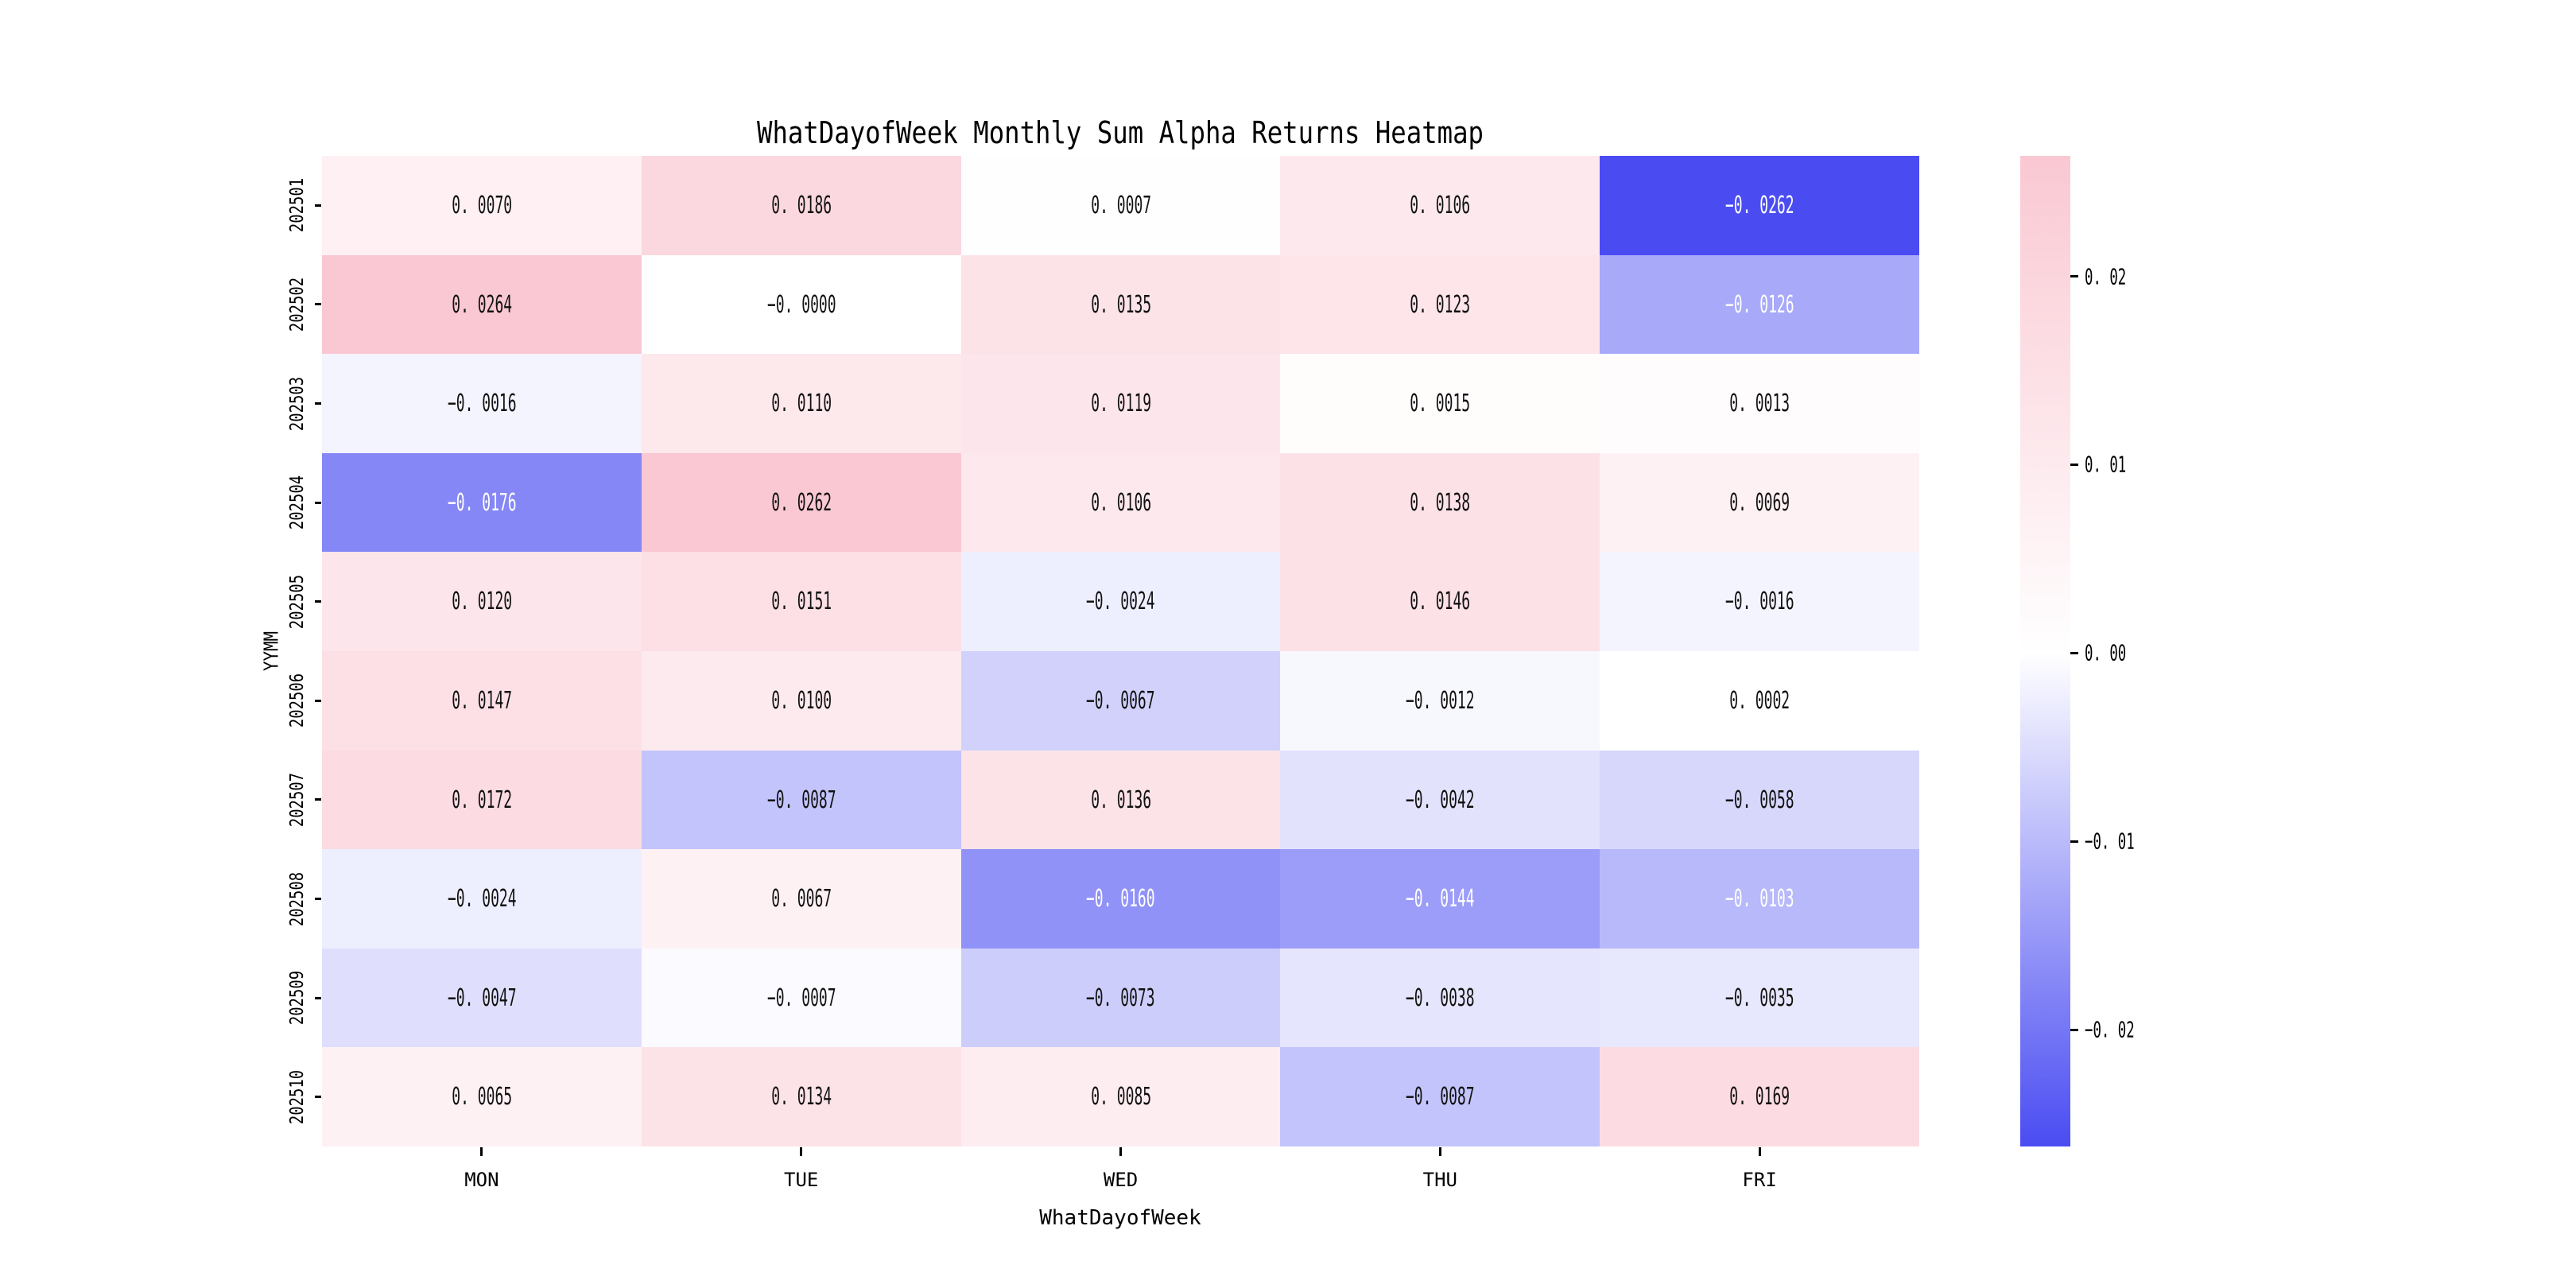 This screenshot has width=2576, height=1288. I want to click on cell-value: −0. 0176, so click(482, 502).